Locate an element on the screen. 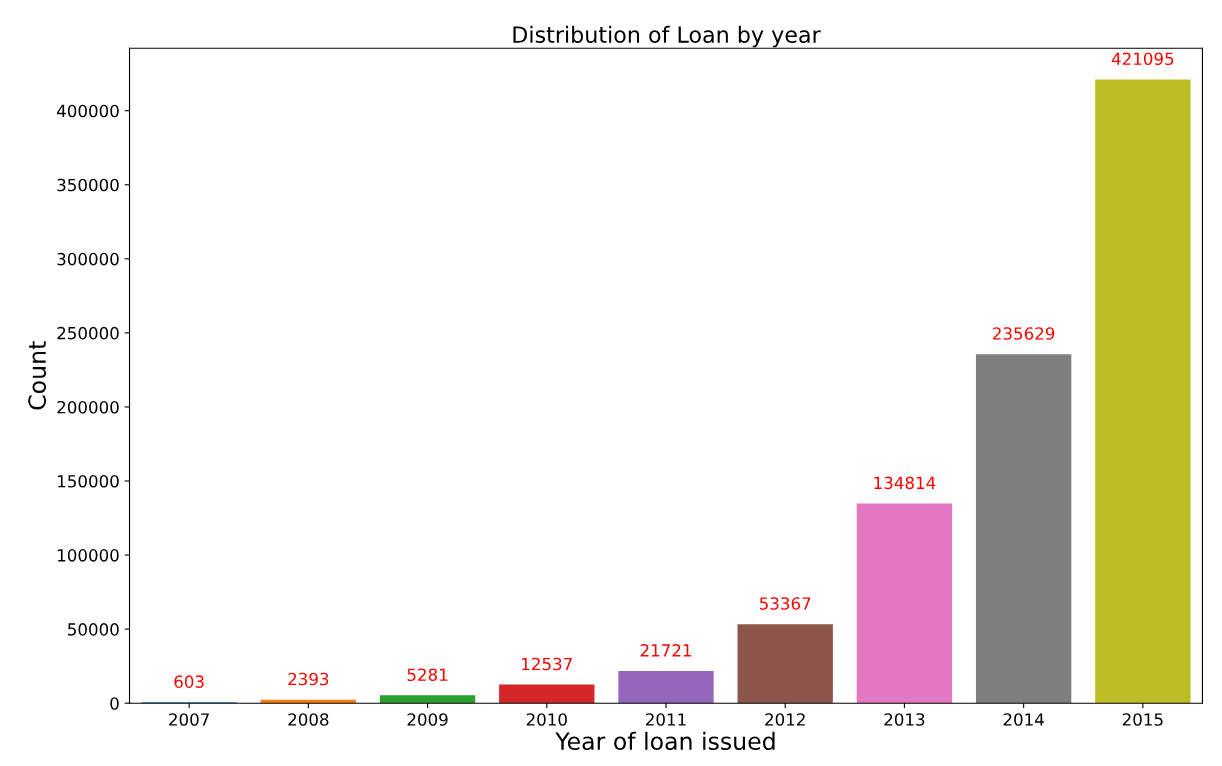 Image resolution: width=1222 pixels, height=766 pixels. x-tick-label: 2015 is located at coordinates (1142, 719).